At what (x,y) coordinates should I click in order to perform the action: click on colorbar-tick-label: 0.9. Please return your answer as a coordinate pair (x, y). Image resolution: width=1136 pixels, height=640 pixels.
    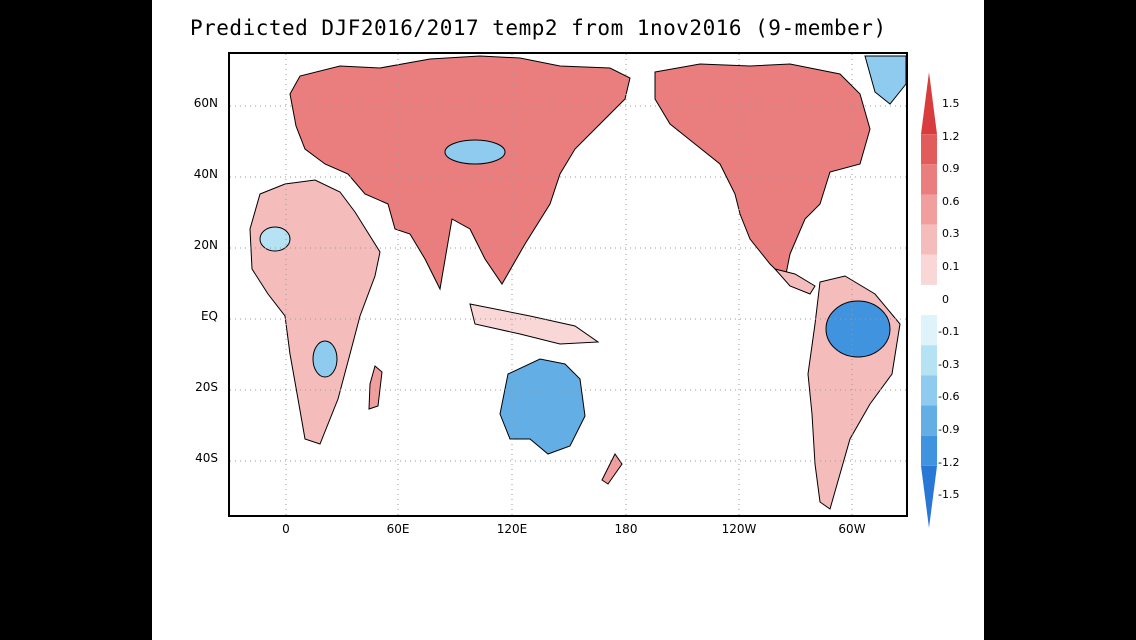
    Looking at the image, I should click on (951, 169).